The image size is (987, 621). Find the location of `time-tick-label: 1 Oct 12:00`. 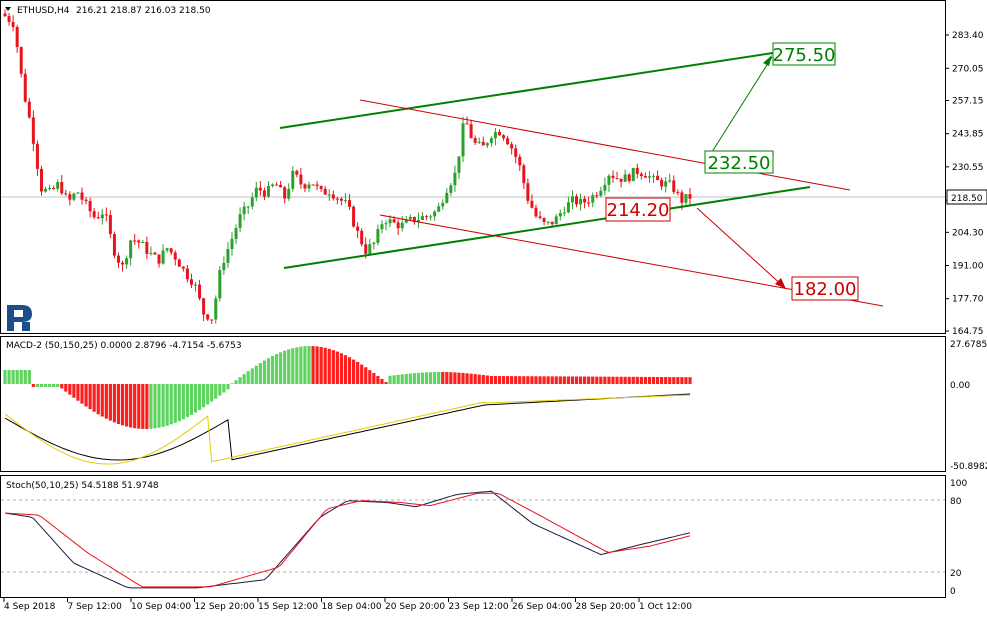

time-tick-label: 1 Oct 12:00 is located at coordinates (665, 607).